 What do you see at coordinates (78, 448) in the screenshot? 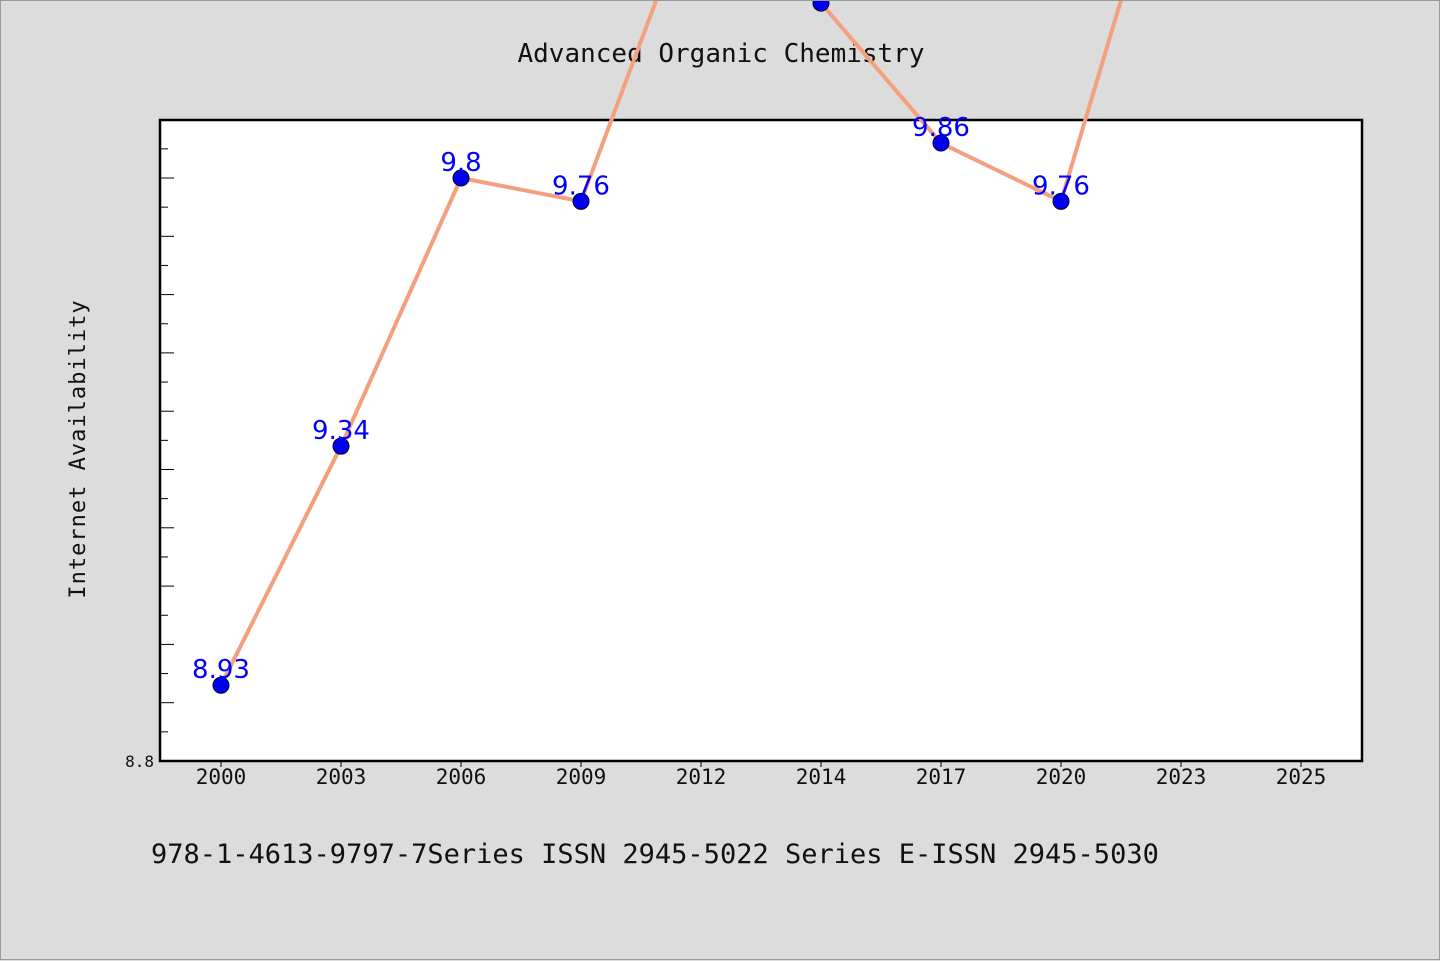
I see `y-axis-label: Internet Availability` at bounding box center [78, 448].